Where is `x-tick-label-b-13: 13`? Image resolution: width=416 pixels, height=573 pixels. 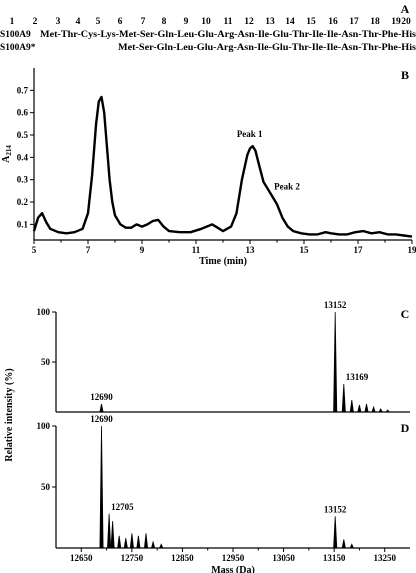
x-tick-label-b-13: 13 is located at coordinates (251, 250).